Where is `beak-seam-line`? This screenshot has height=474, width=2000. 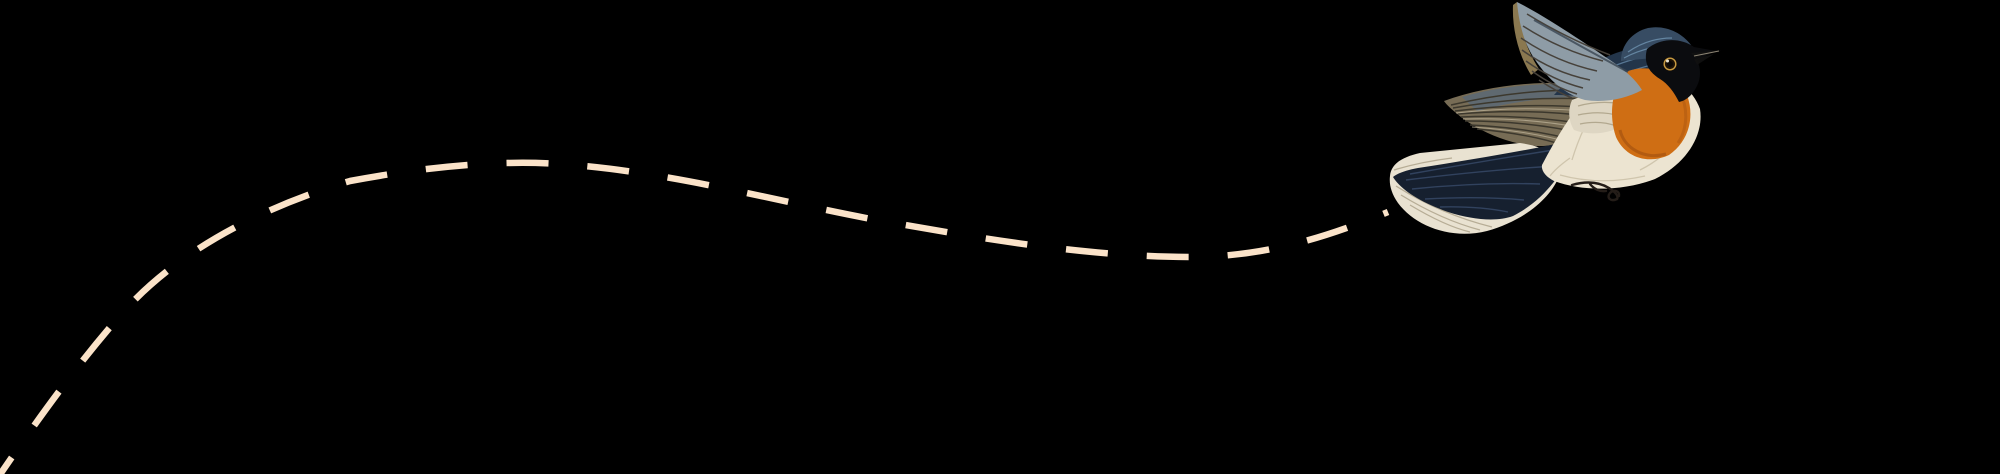 beak-seam-line is located at coordinates (1706, 53).